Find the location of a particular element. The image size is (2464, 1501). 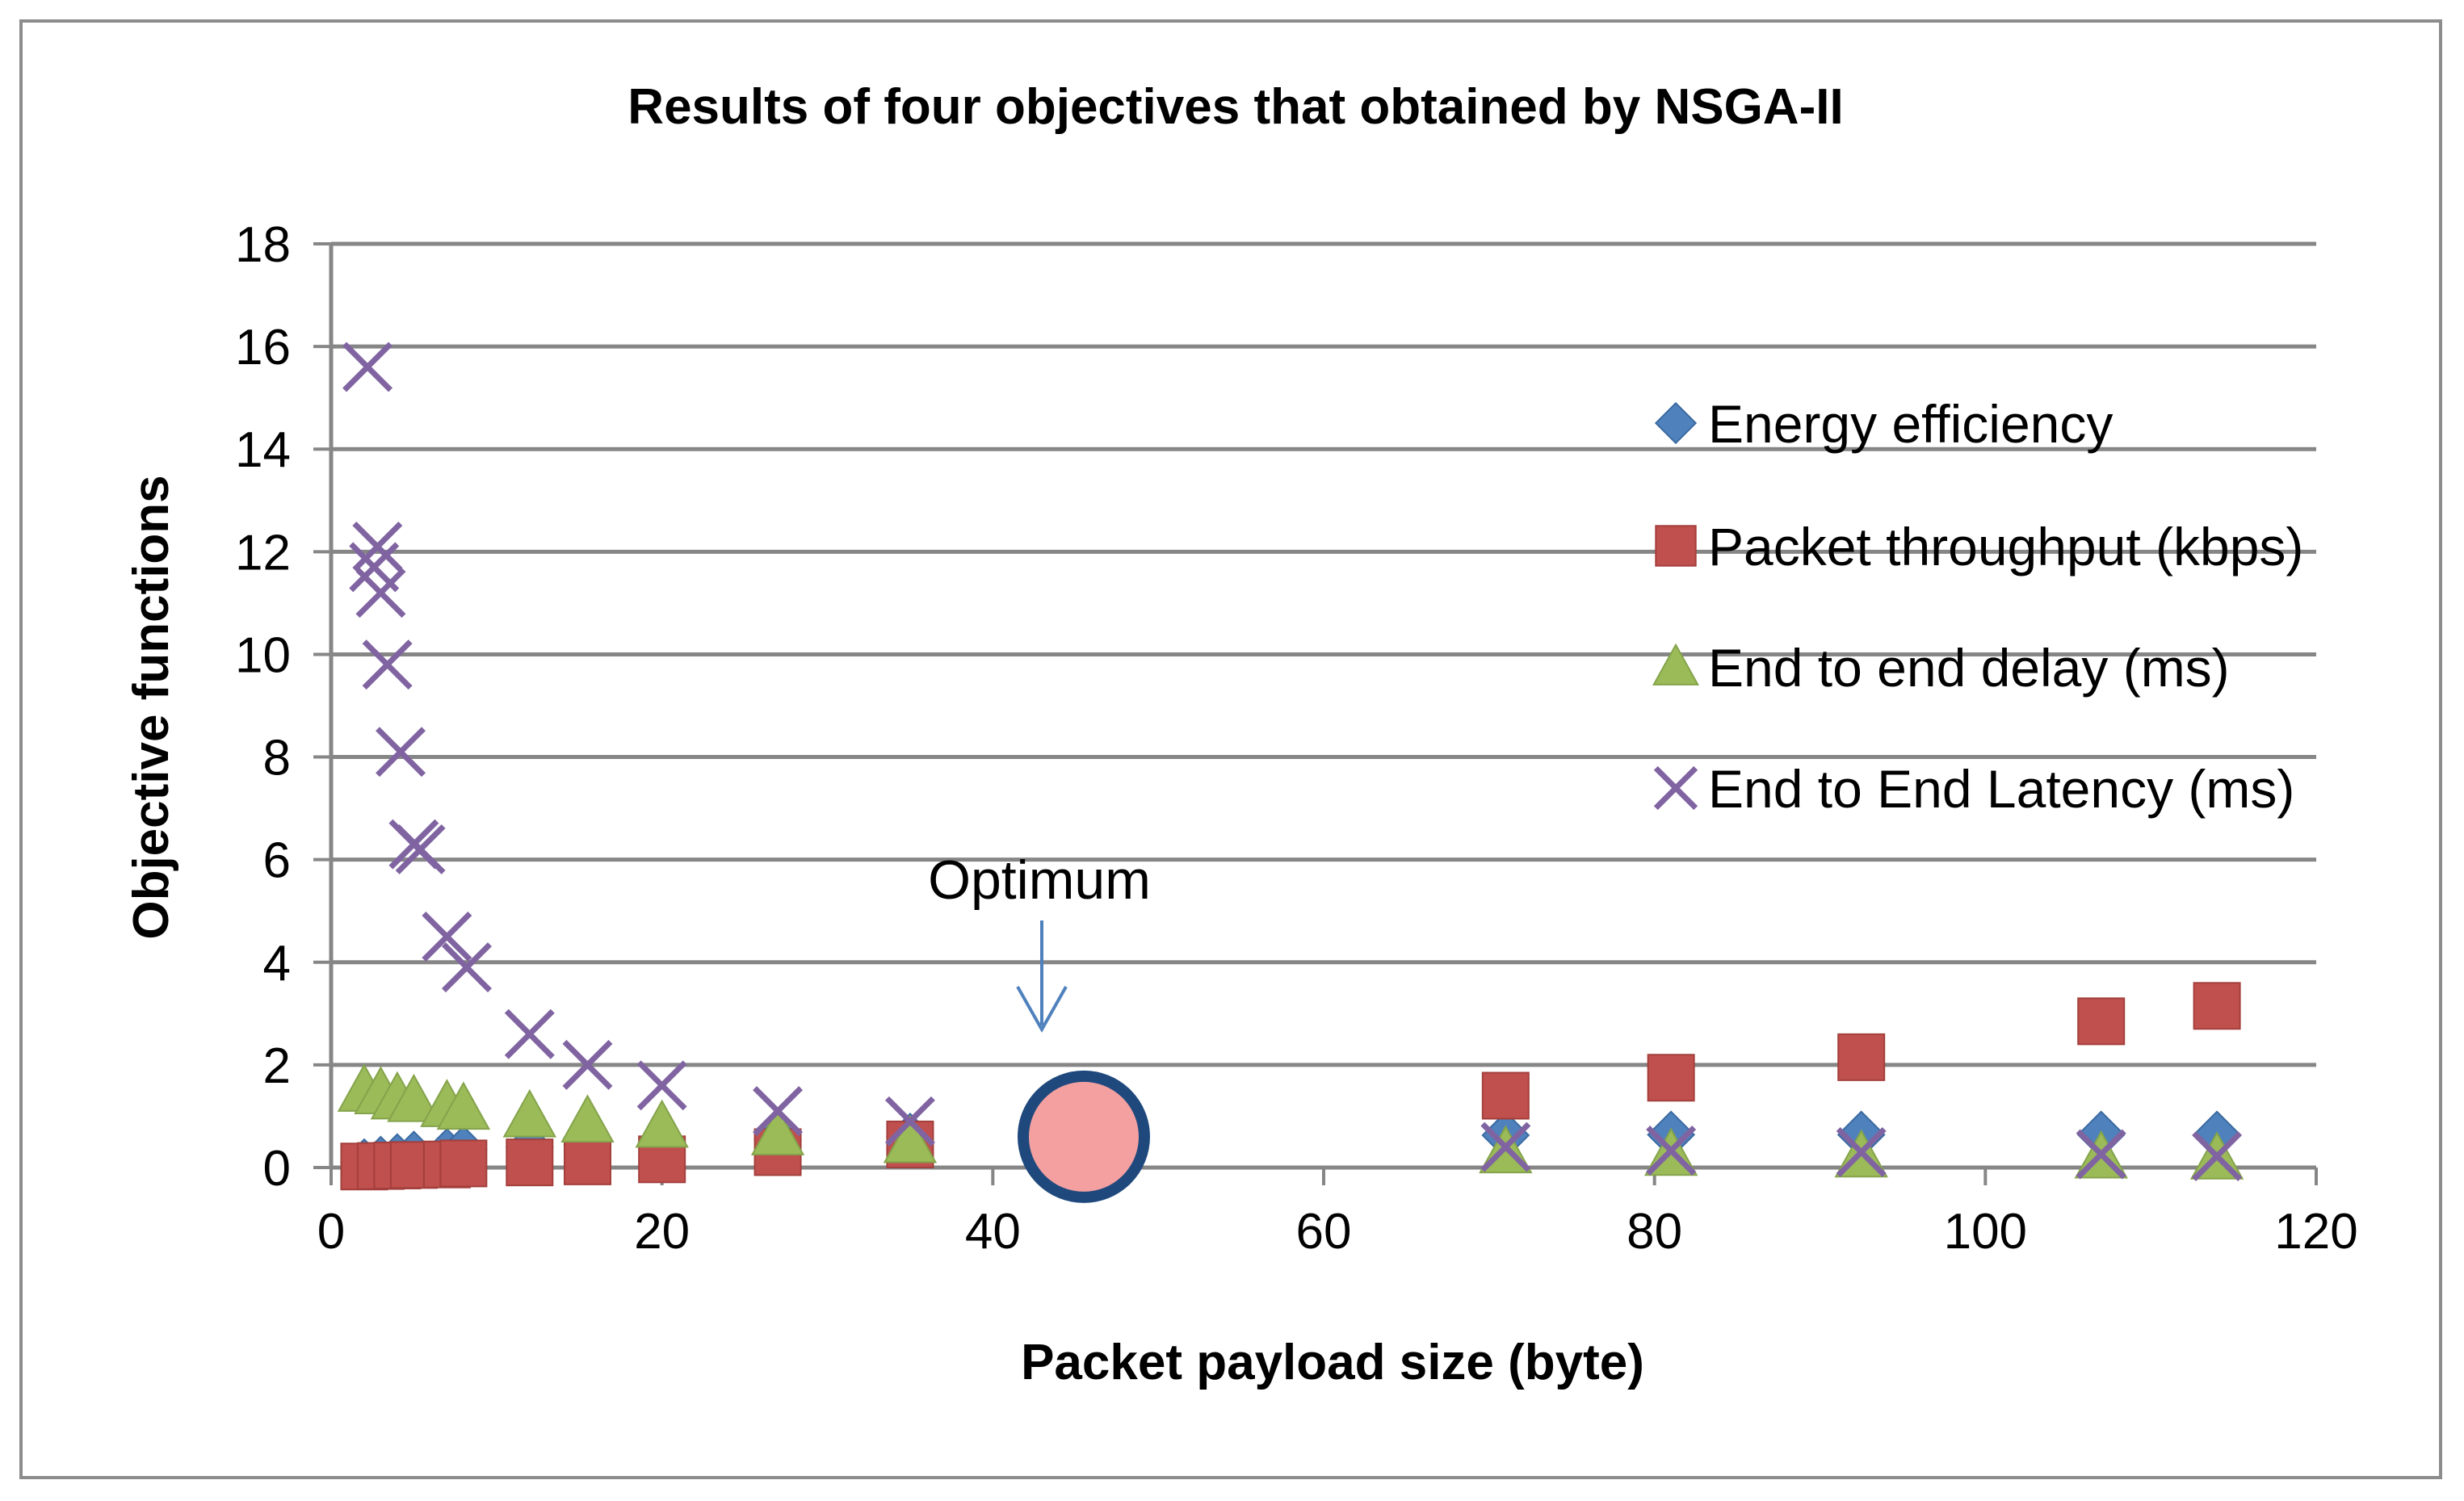

legend-label-energy-efficiency: Energy efficiency is located at coordinates (1910, 424).